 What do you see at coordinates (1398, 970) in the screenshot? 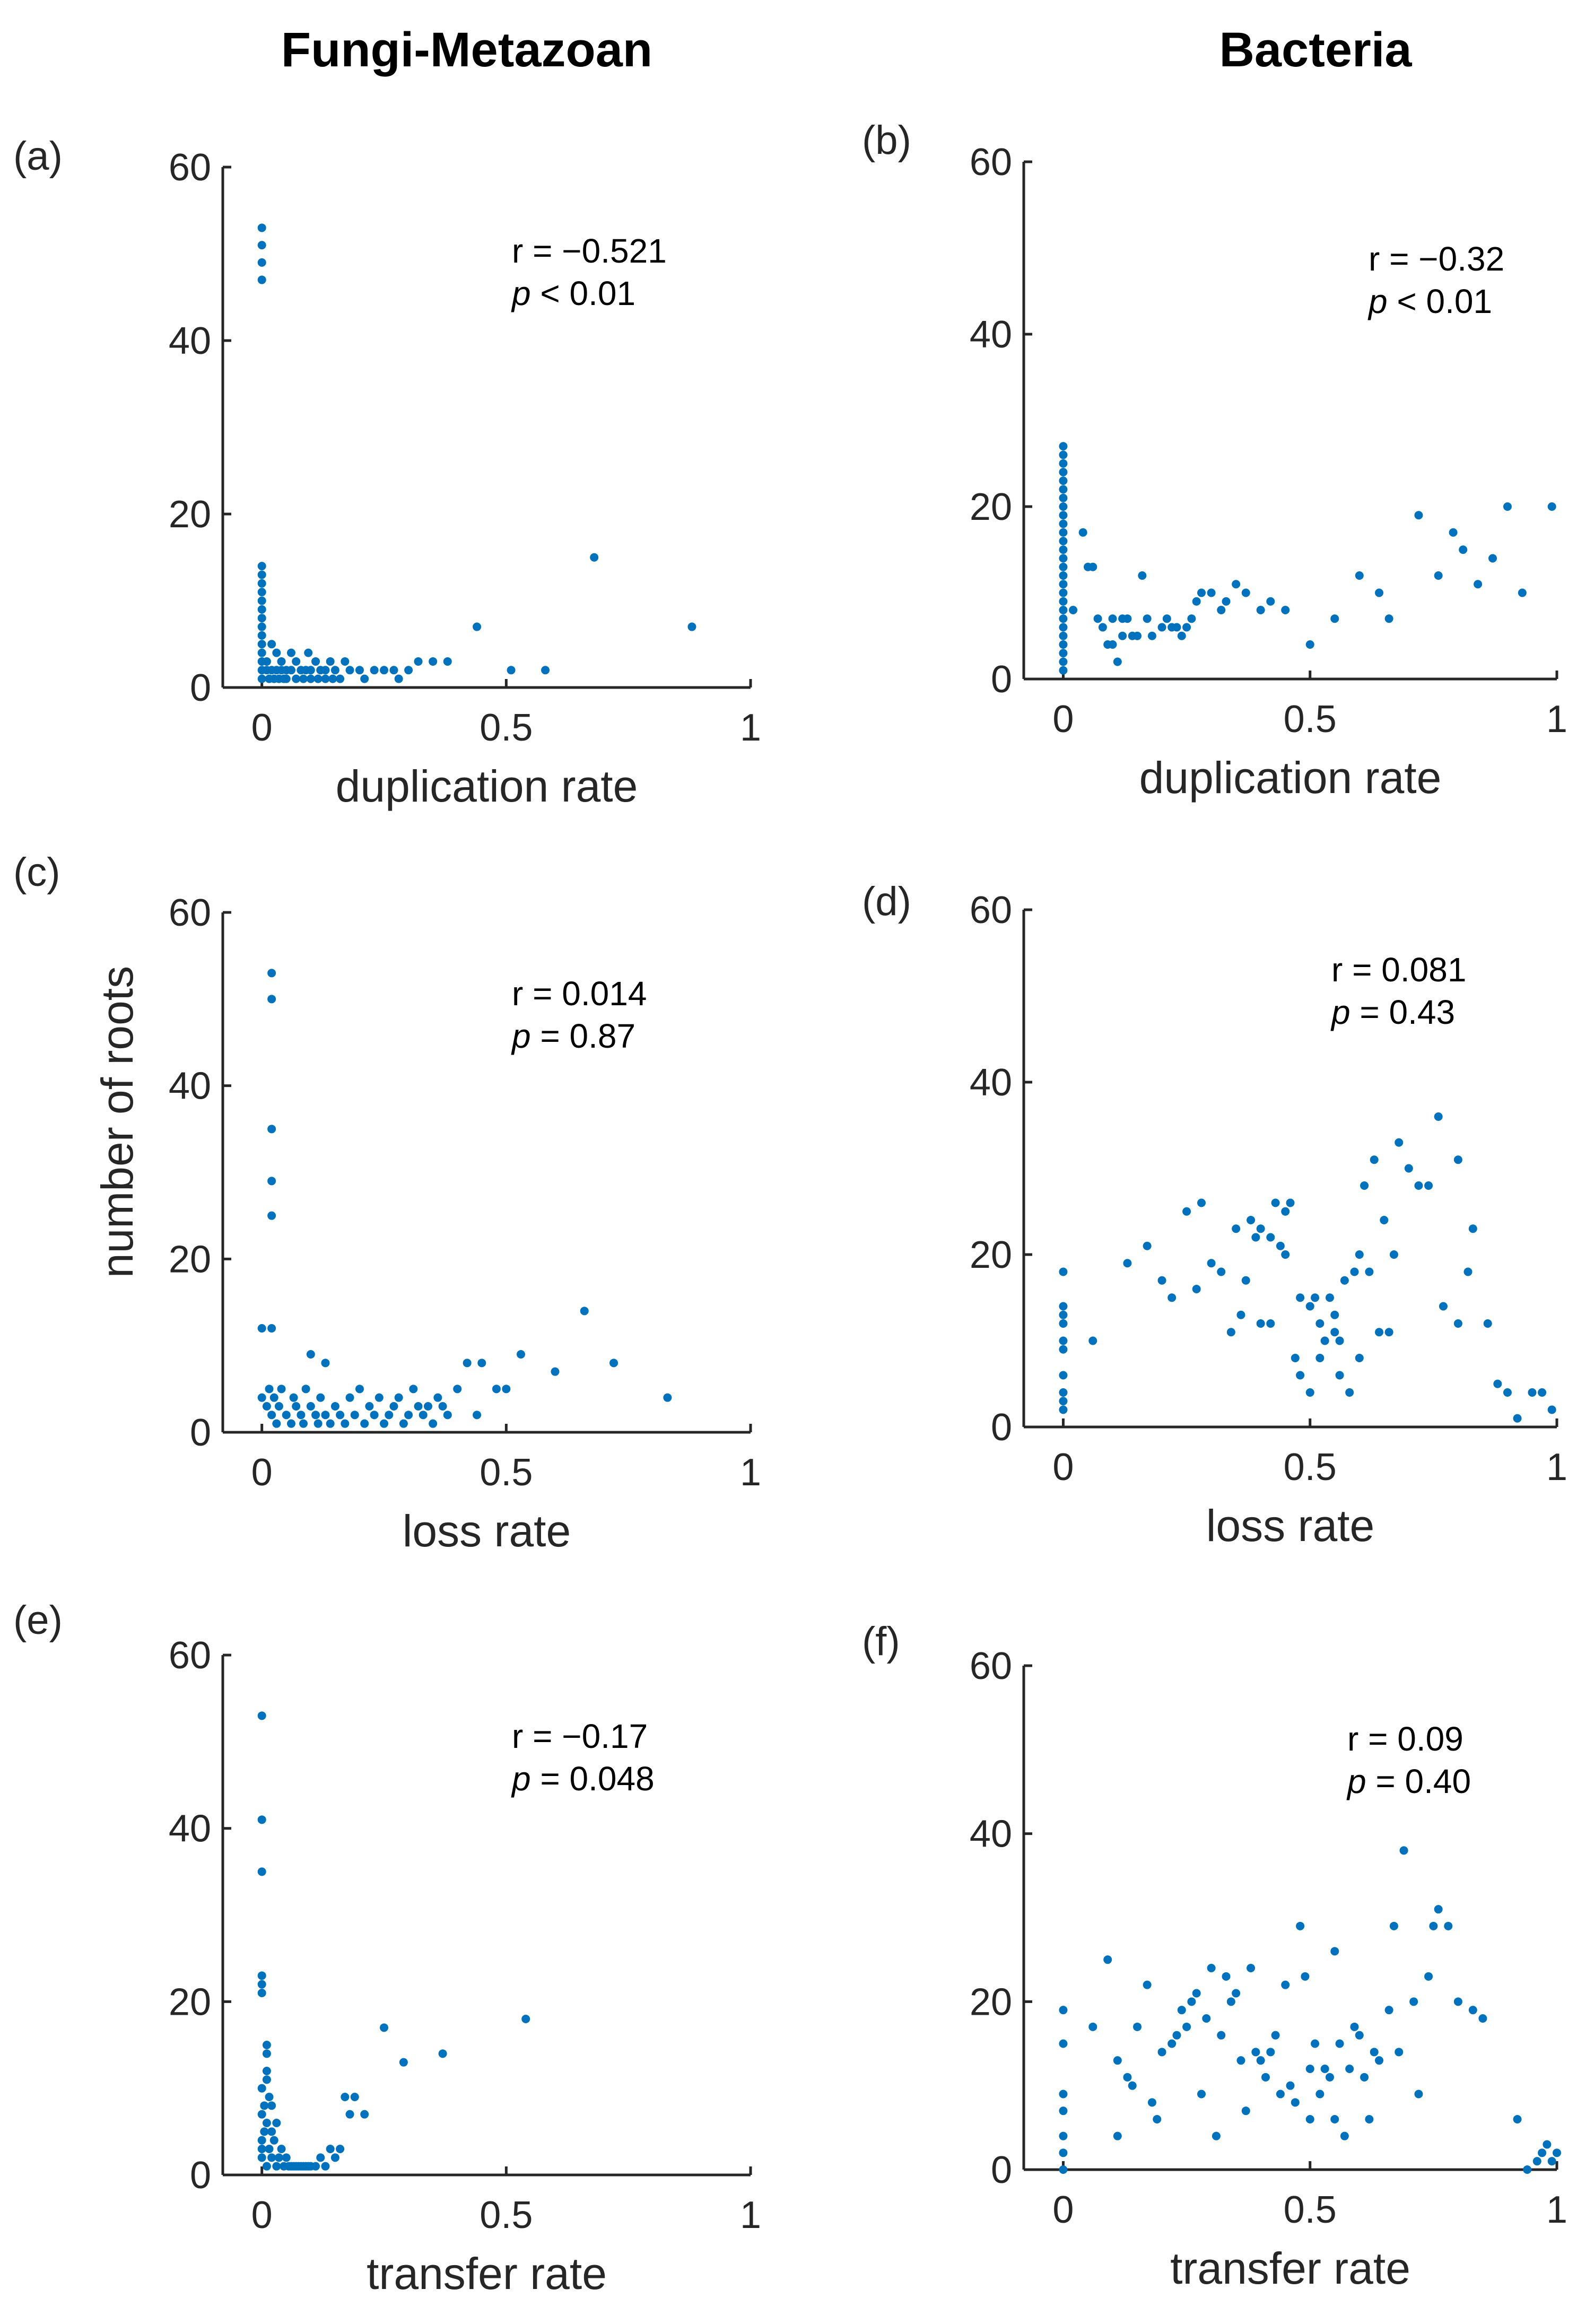
I see `correlation-r: r = 0.081` at bounding box center [1398, 970].